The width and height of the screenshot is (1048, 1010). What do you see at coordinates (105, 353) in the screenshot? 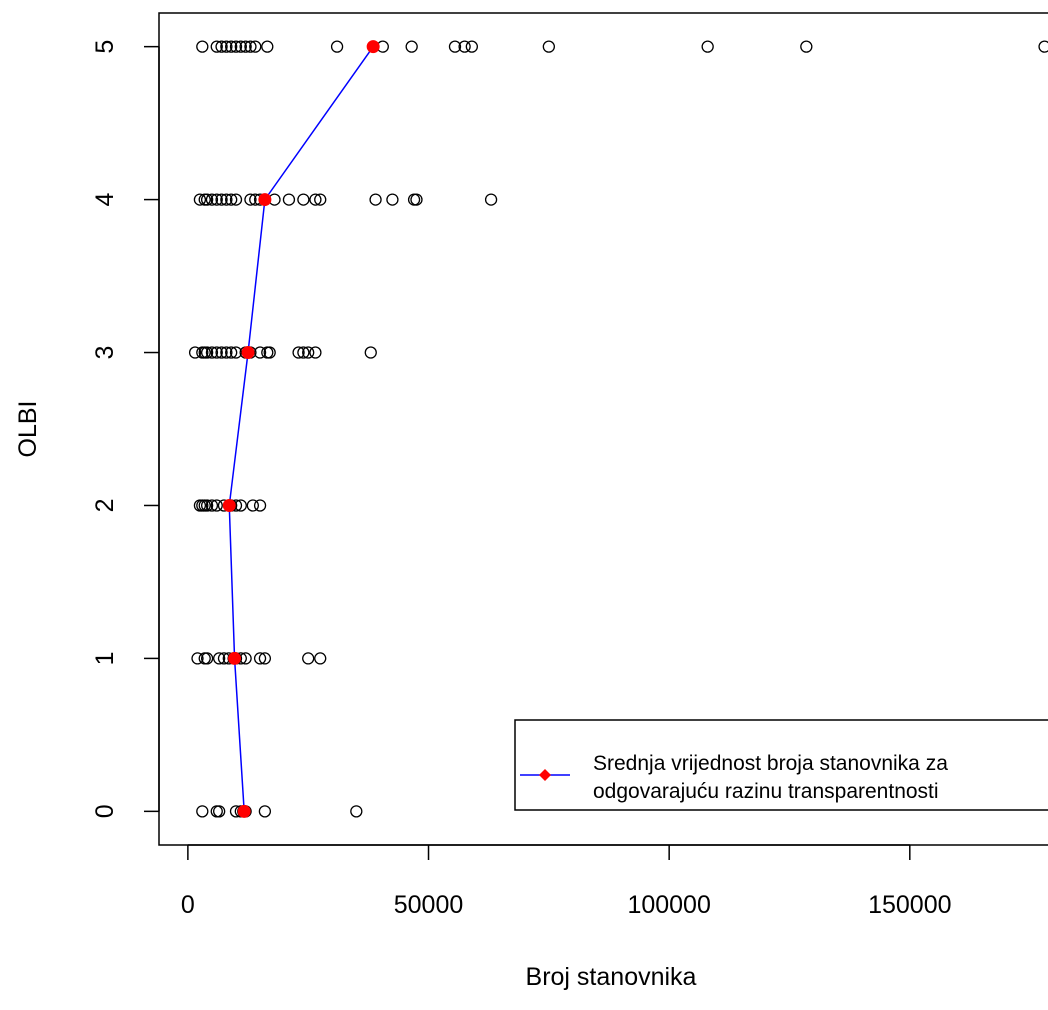
I see `y-tick-label: 3` at bounding box center [105, 353].